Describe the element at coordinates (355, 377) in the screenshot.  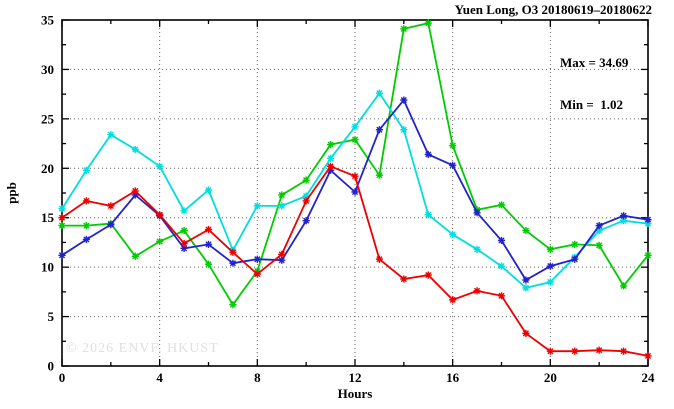
I see `x-tick-label: 12` at that location.